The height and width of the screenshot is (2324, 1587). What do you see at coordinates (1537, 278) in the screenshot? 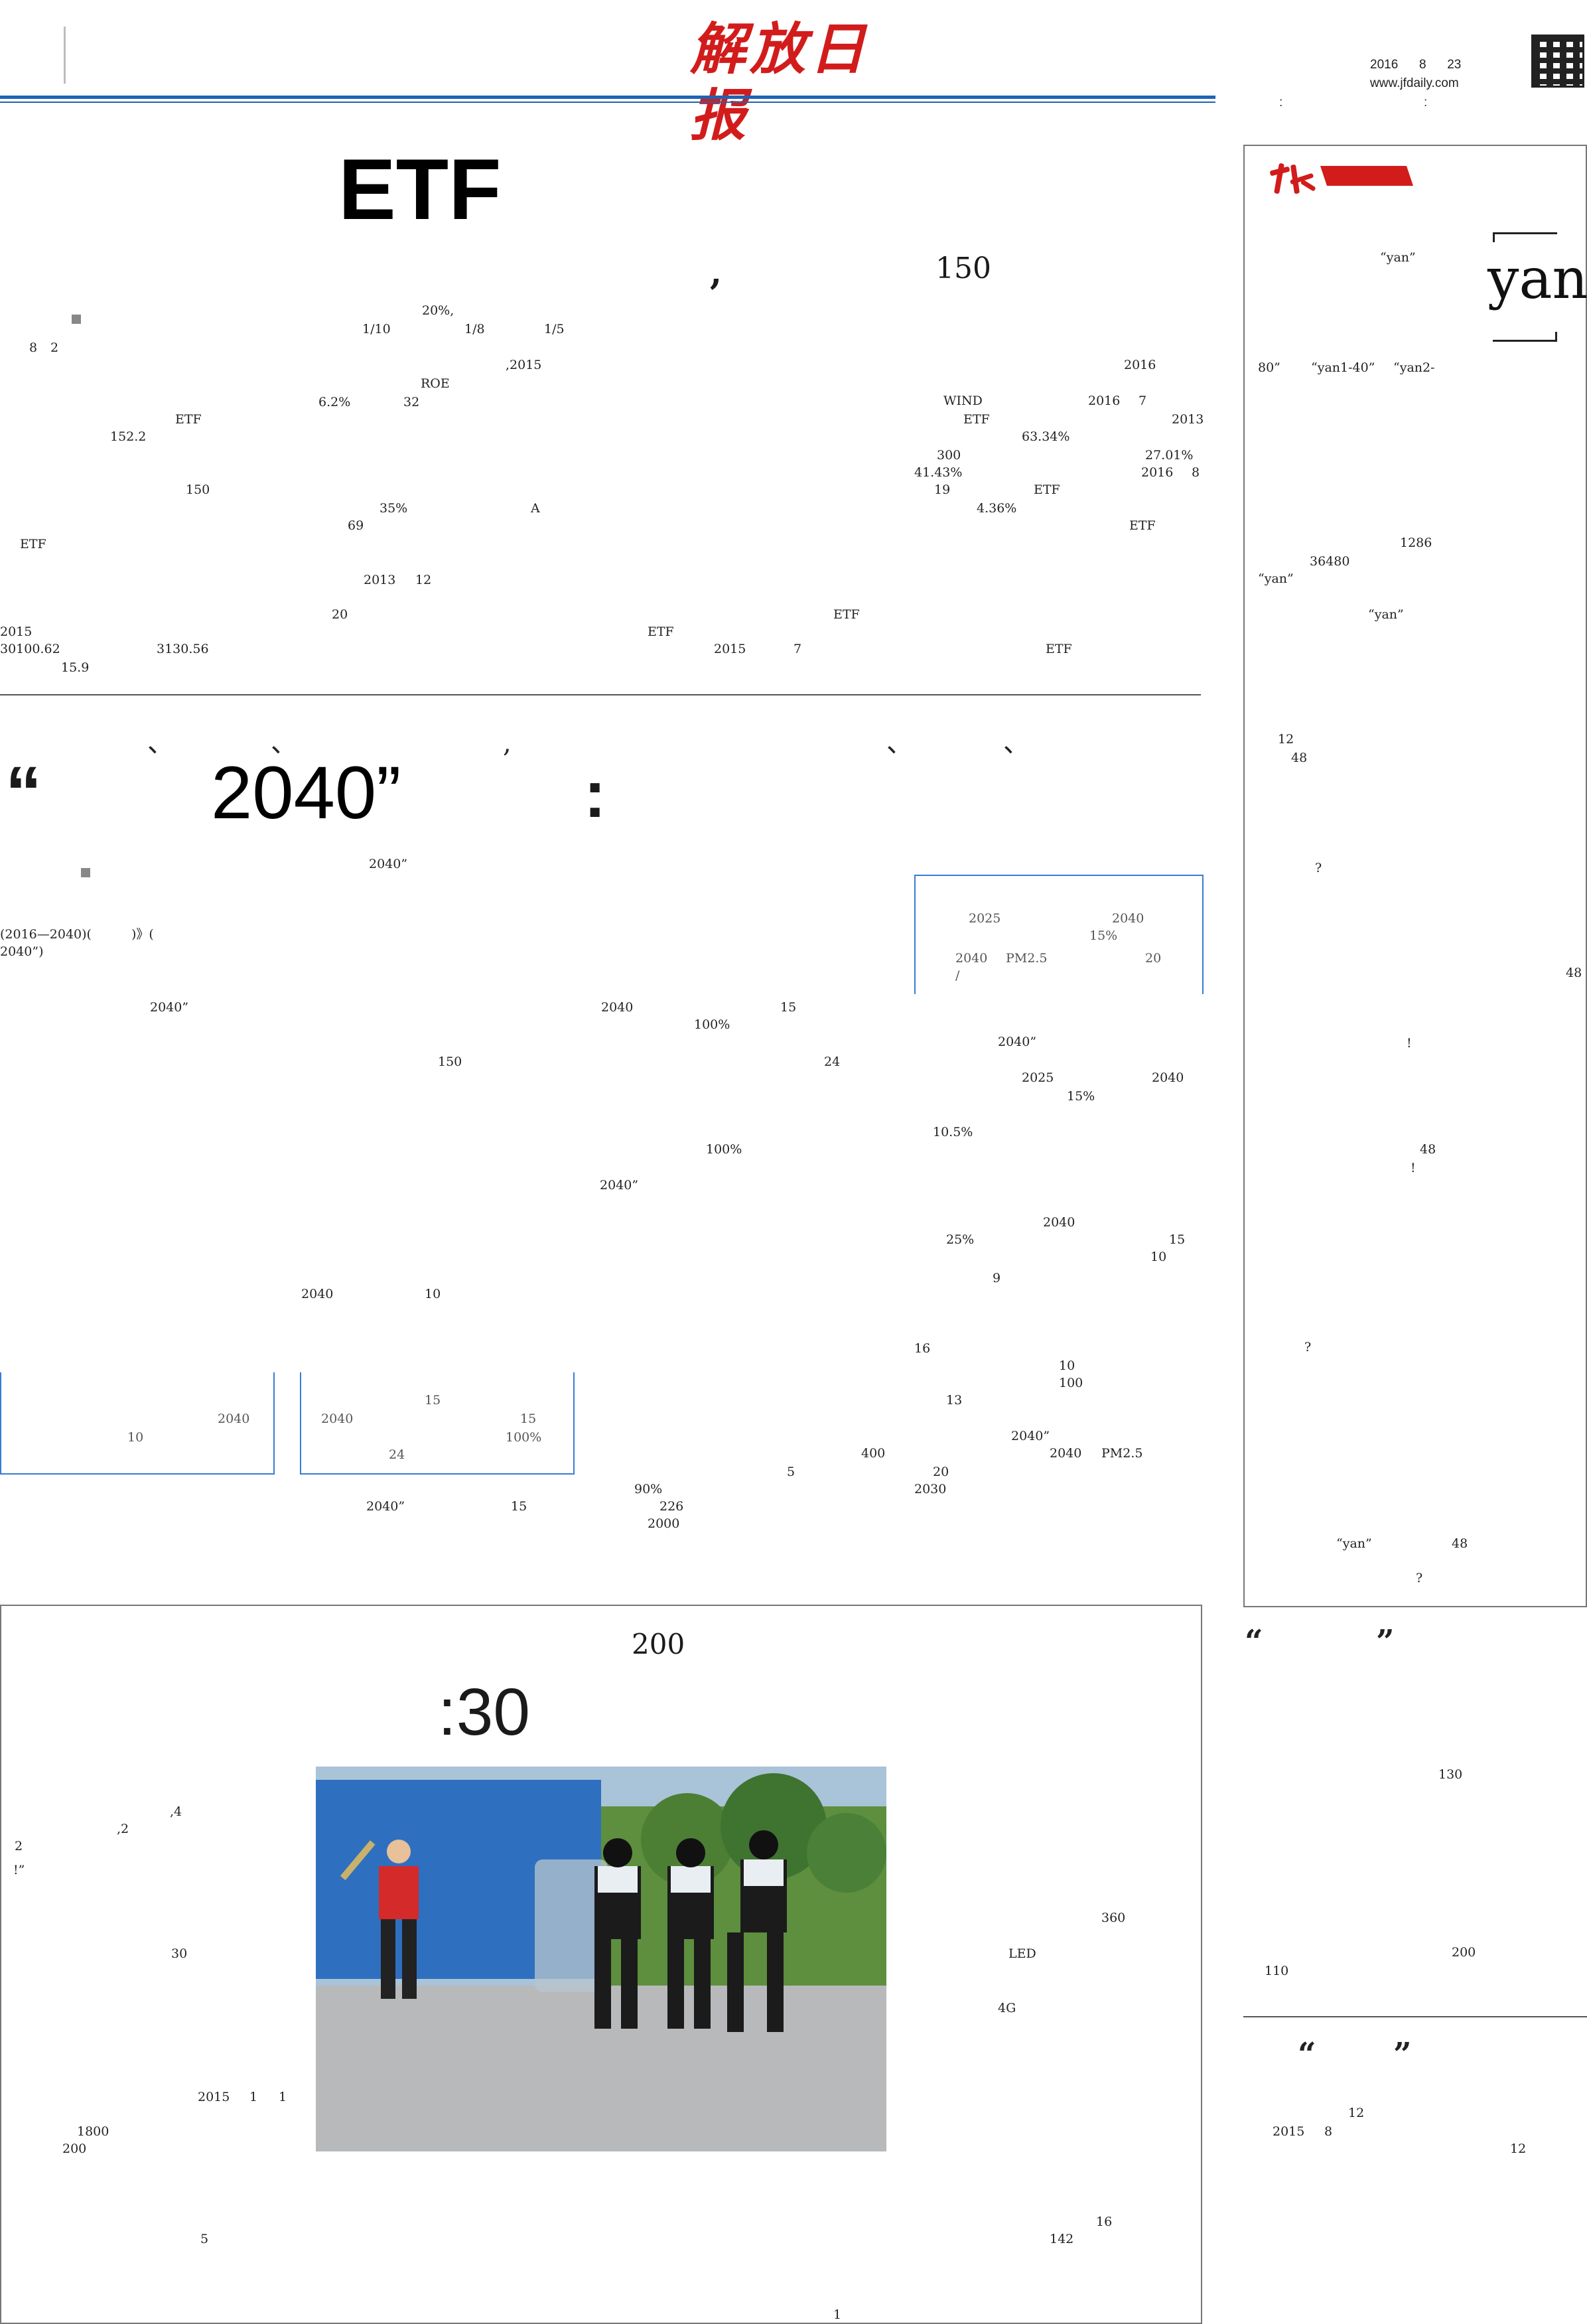
I see `sidebar-column-label: yan` at bounding box center [1537, 278].